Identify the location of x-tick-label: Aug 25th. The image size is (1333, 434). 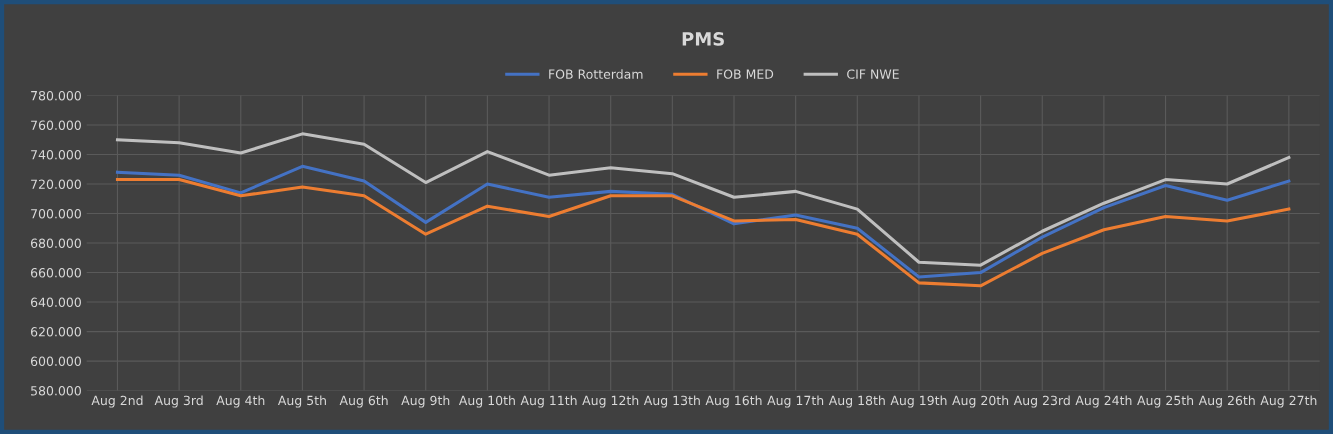
(1165, 401).